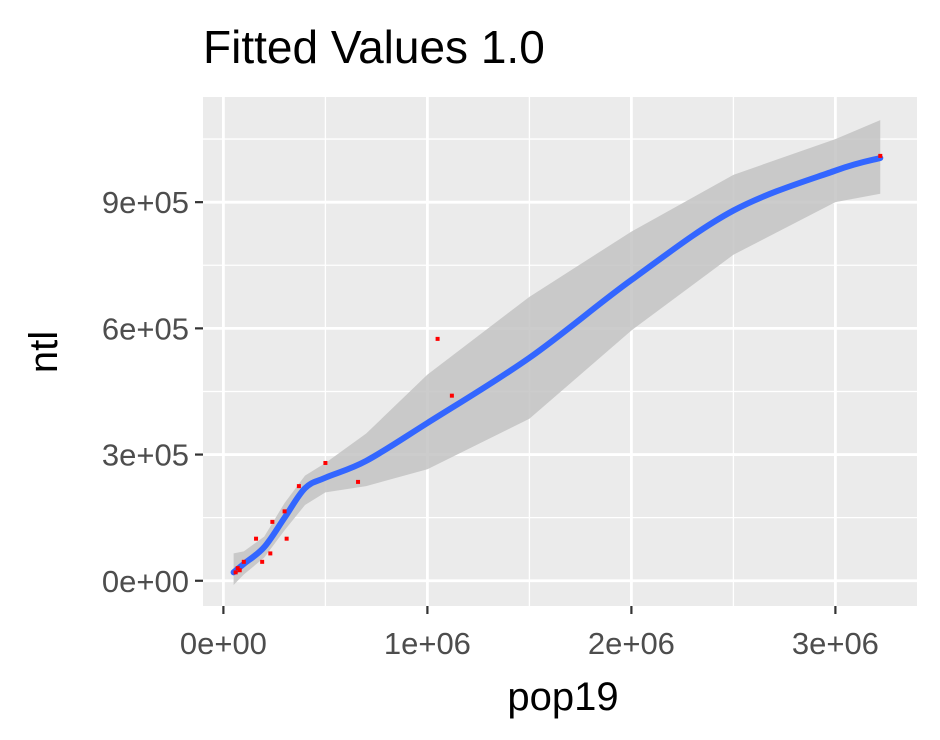 This screenshot has width=940, height=740. Describe the element at coordinates (427, 643) in the screenshot. I see `x-tick-label: 1e+06` at that location.